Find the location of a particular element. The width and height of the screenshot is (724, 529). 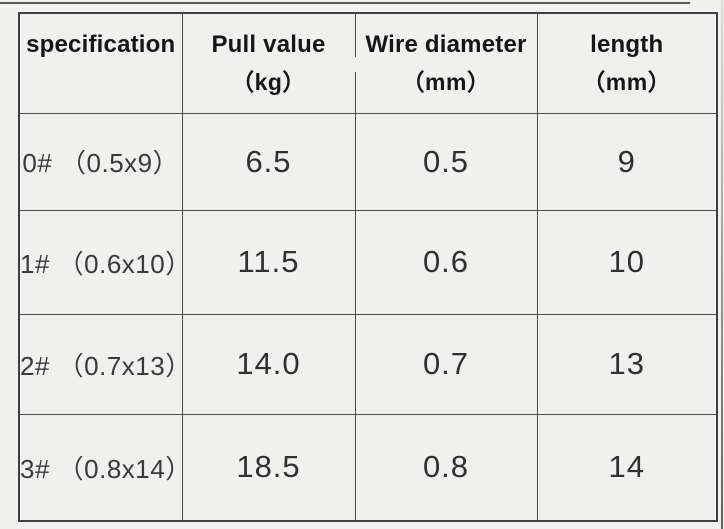

column-unit-wire-diameter: （mm） is located at coordinates (446, 82).